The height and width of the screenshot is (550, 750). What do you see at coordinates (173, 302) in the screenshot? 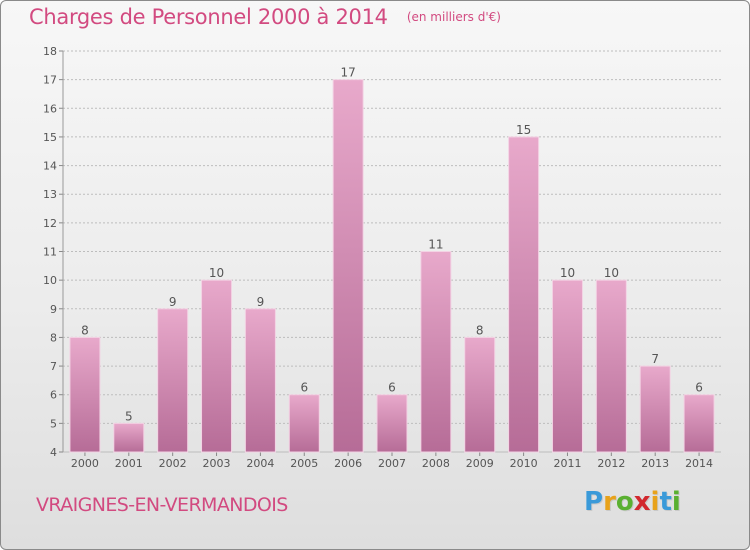
I see `data-label-2002: 9` at bounding box center [173, 302].